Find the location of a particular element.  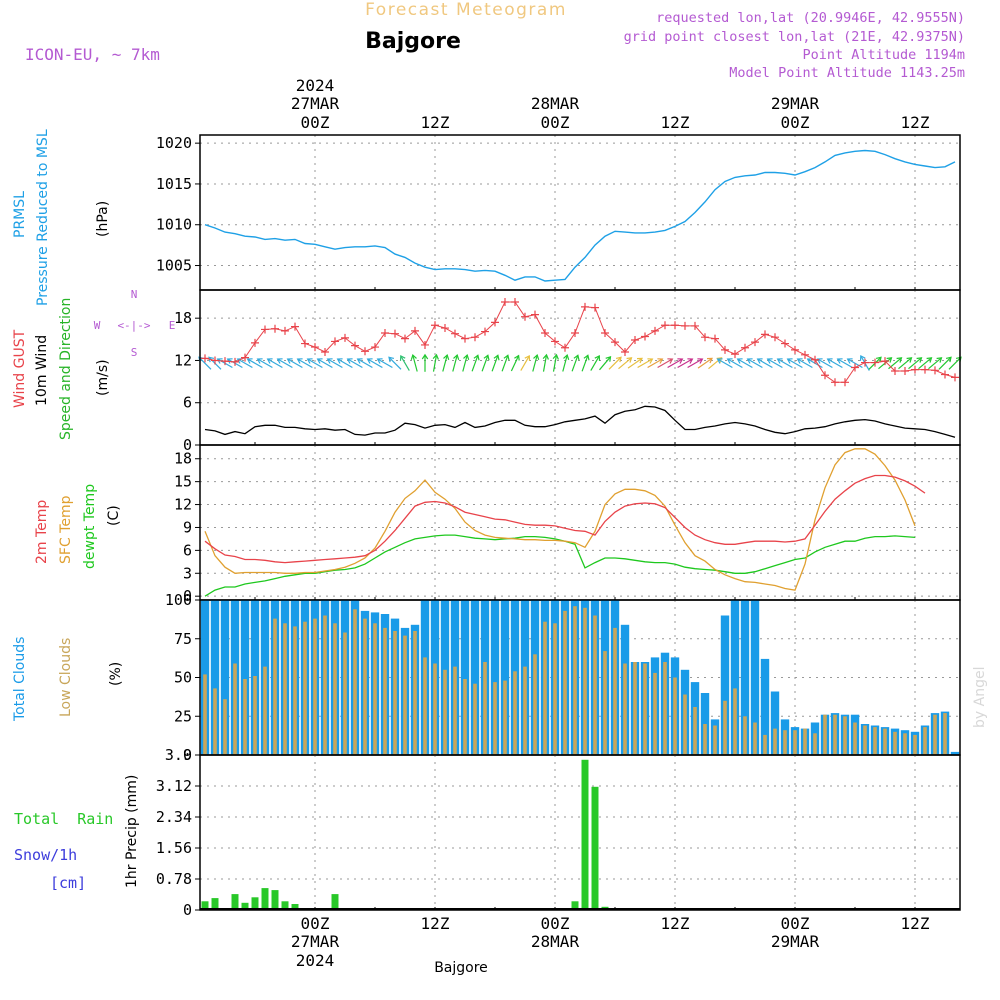

wind-10m-label: 10m Wind is located at coordinates (42, 370).